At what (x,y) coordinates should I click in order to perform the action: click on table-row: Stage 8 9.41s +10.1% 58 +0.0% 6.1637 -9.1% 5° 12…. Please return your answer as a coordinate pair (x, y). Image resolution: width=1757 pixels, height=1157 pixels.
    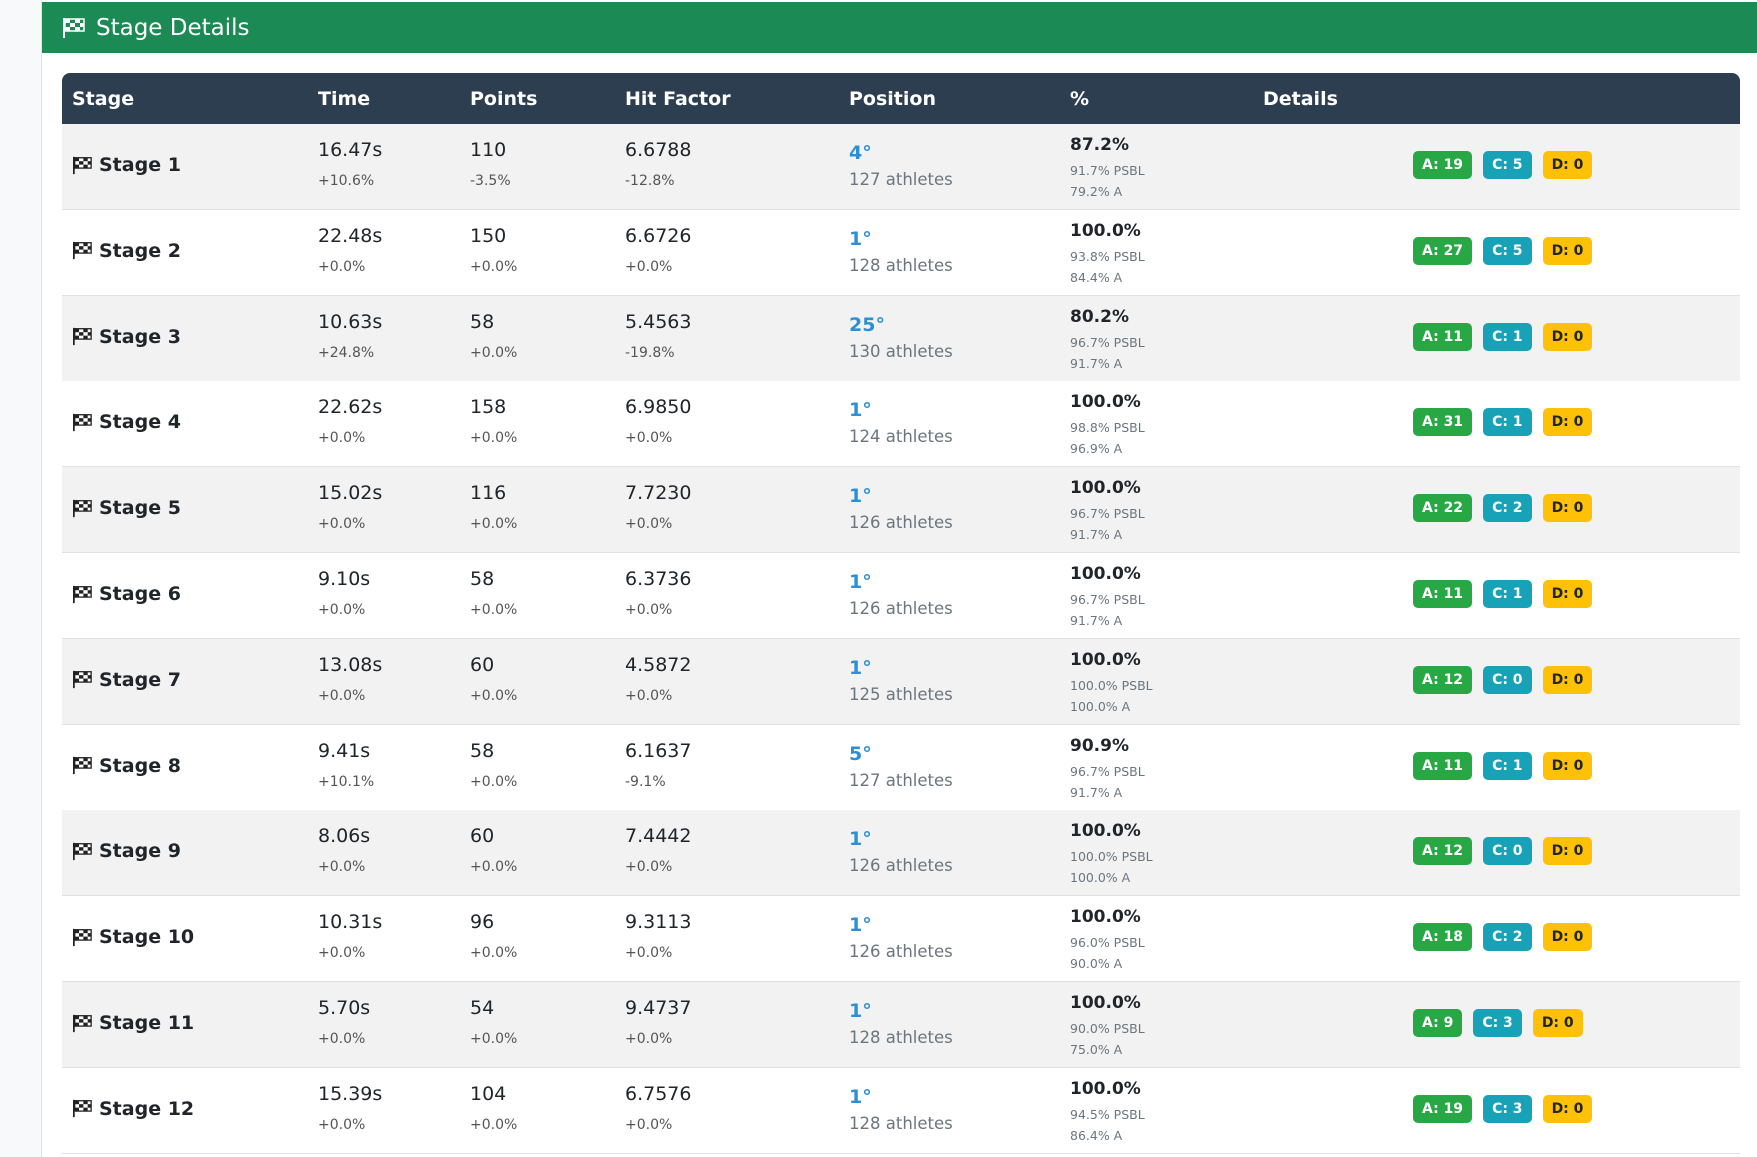
    Looking at the image, I should click on (901, 767).